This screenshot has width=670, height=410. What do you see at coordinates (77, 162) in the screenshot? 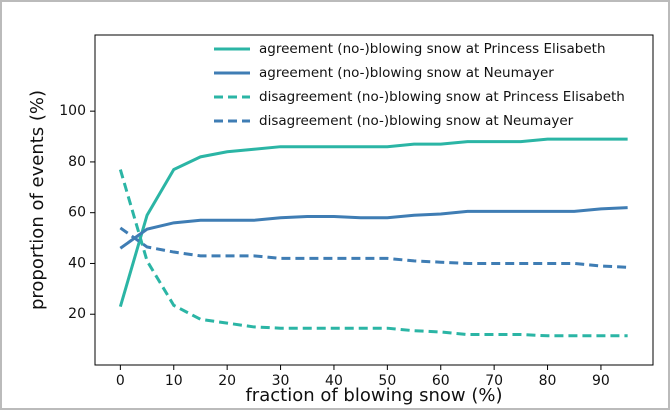
I see `y-tick-label: 80` at bounding box center [77, 162].